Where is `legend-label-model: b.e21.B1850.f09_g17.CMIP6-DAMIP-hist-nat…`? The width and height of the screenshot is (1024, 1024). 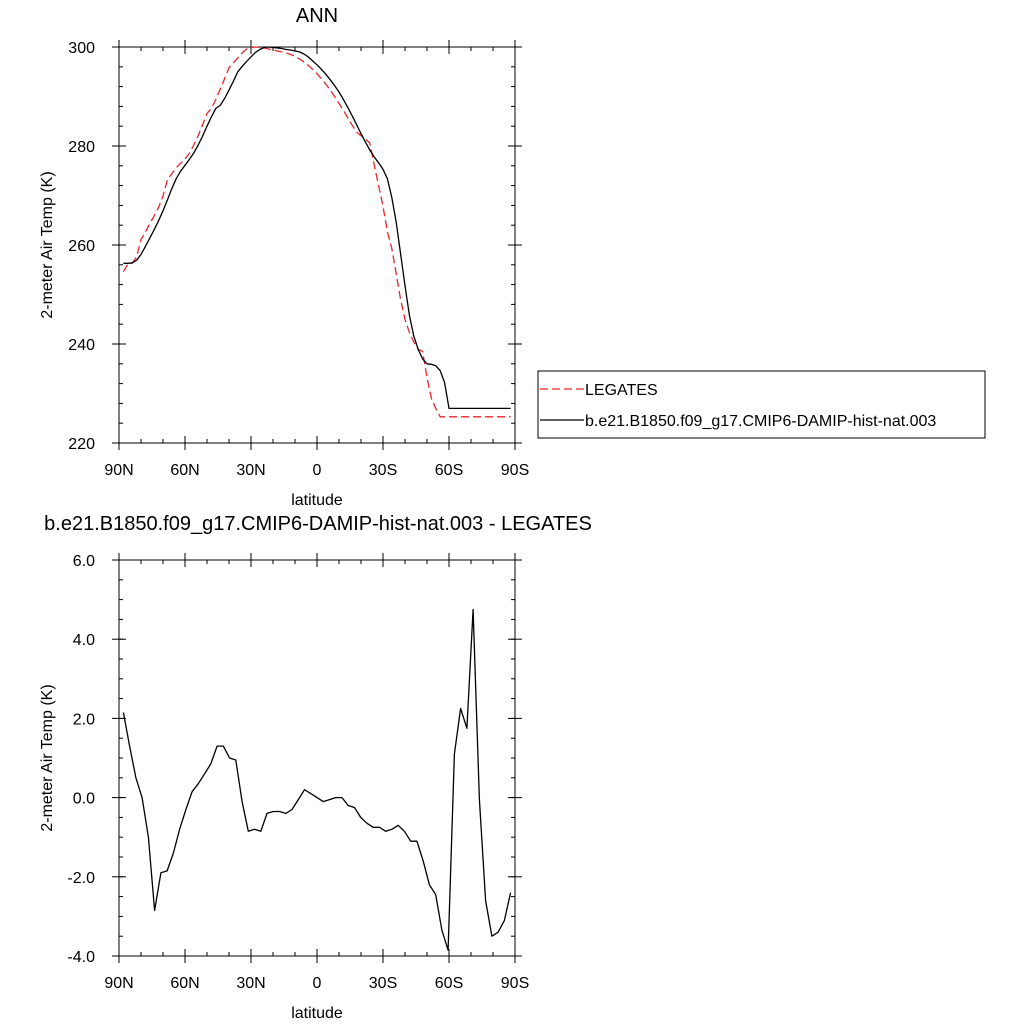 legend-label-model: b.e21.B1850.f09_g17.CMIP6-DAMIP-hist-nat… is located at coordinates (760, 421).